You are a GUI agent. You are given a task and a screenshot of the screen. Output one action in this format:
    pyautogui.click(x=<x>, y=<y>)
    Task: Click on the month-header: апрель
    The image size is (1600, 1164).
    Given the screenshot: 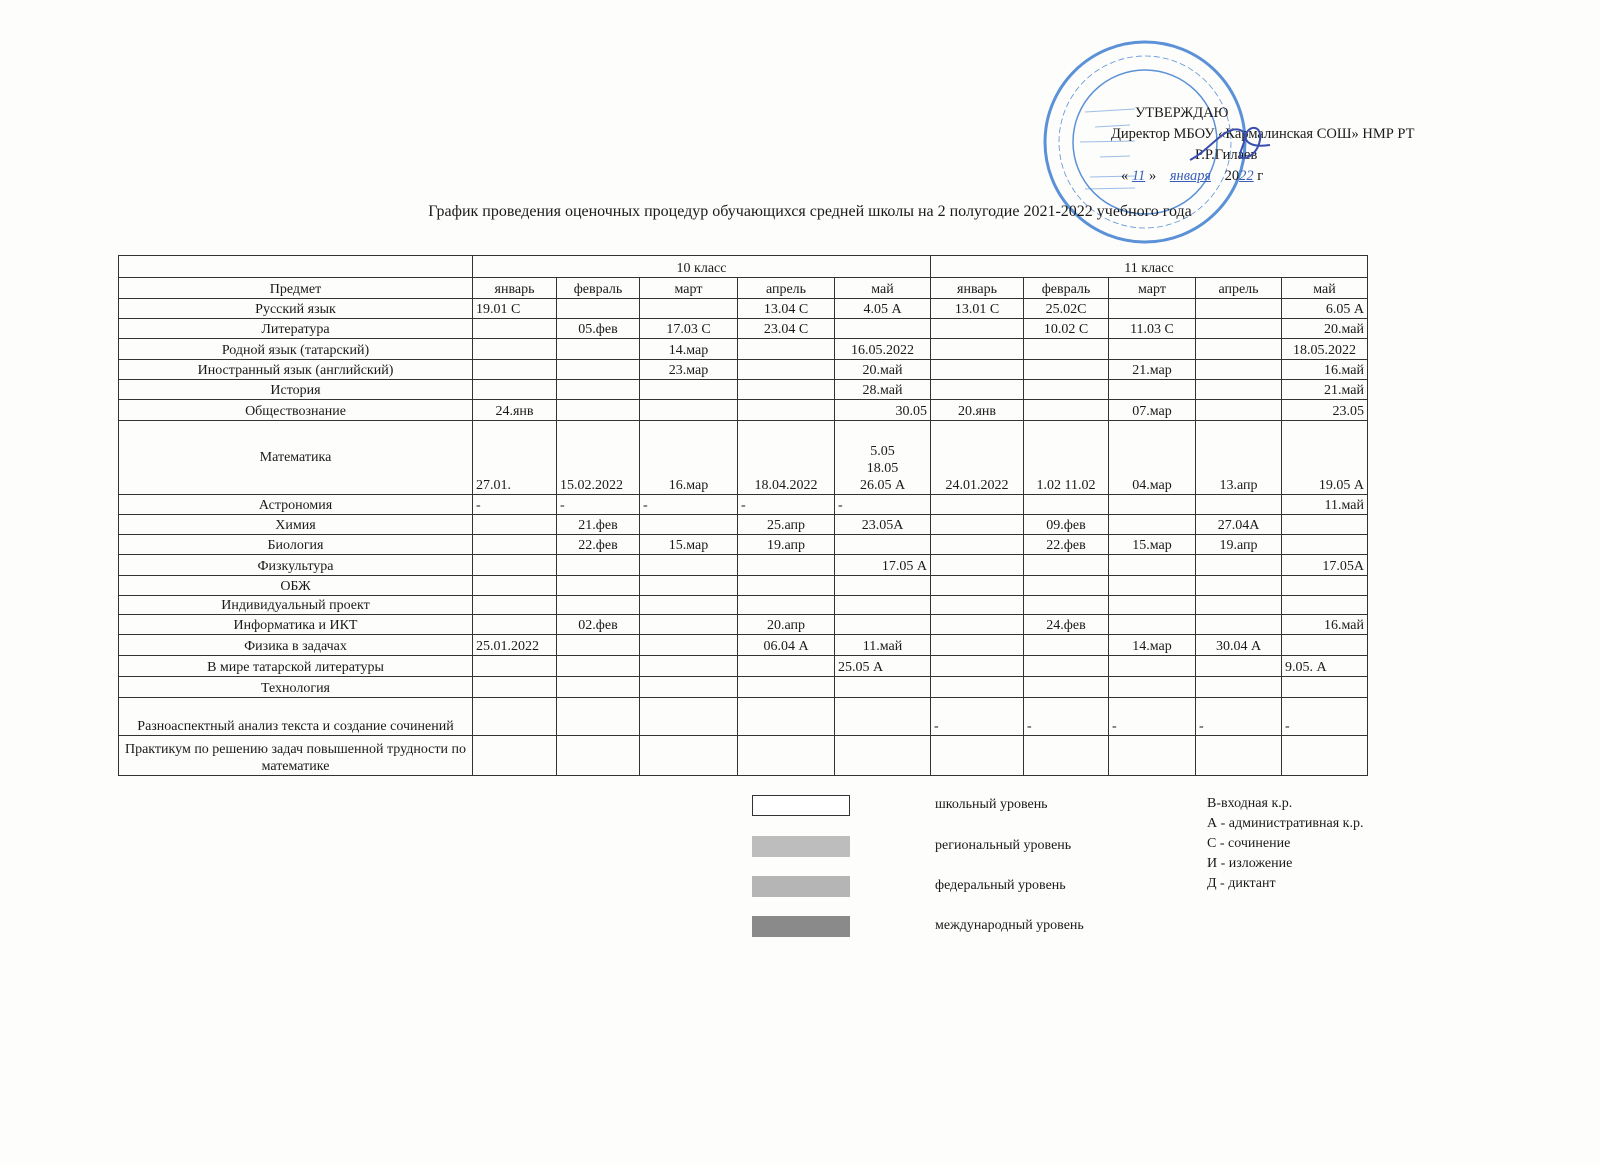 What is the action you would take?
    pyautogui.click(x=786, y=288)
    